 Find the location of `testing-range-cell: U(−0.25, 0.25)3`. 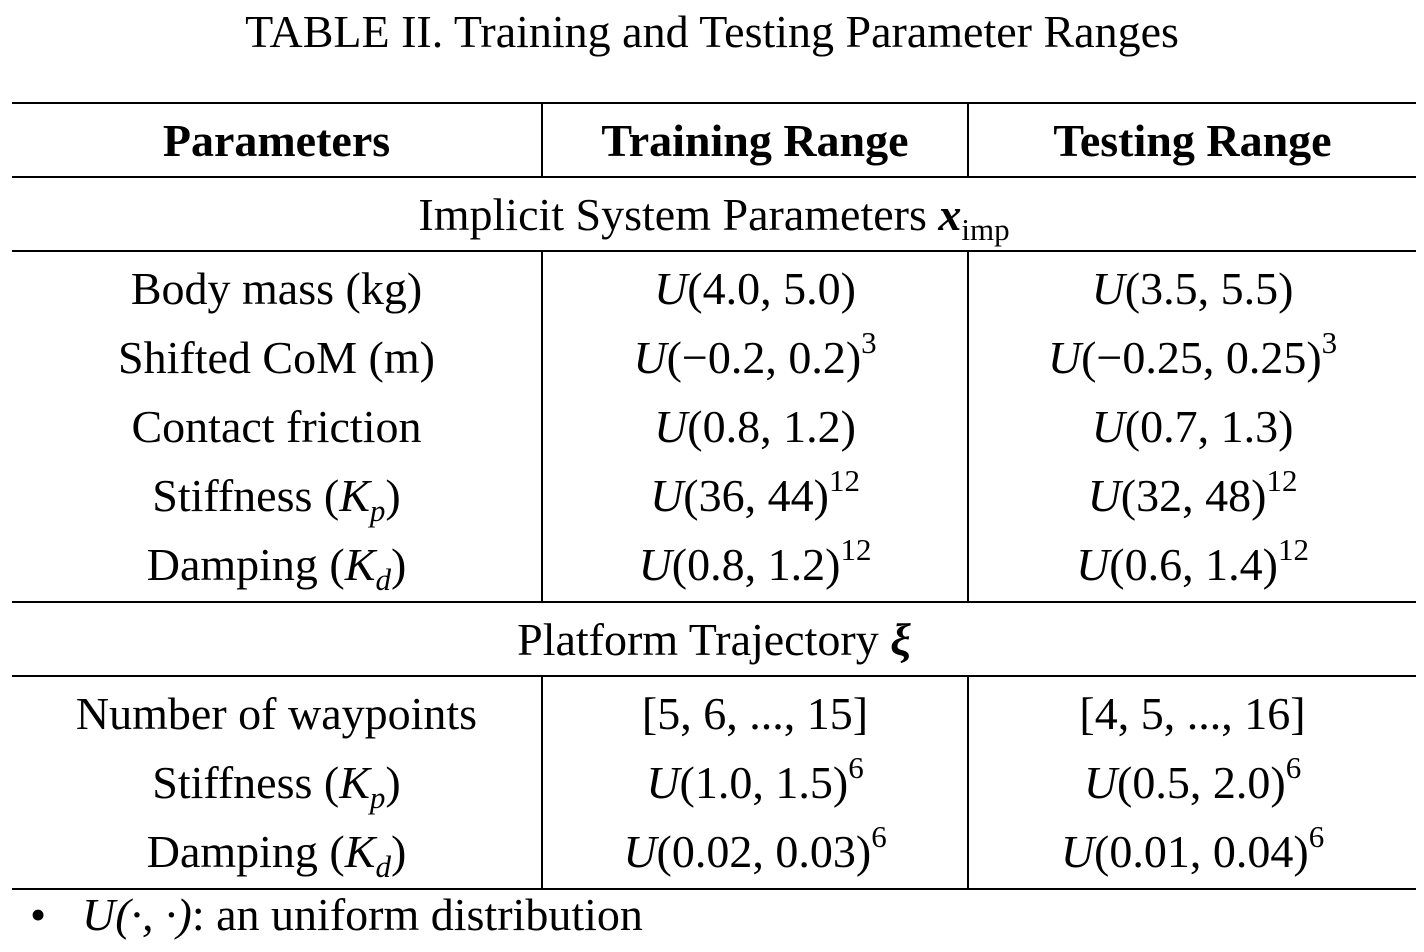

testing-range-cell: U(−0.25, 0.25)3 is located at coordinates (1192, 353).